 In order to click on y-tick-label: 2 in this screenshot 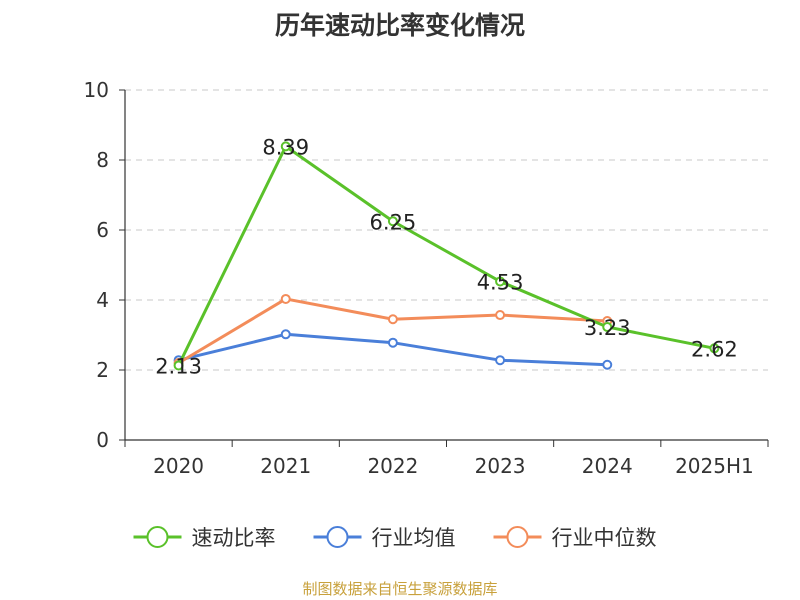, I will do `click(102, 370)`.